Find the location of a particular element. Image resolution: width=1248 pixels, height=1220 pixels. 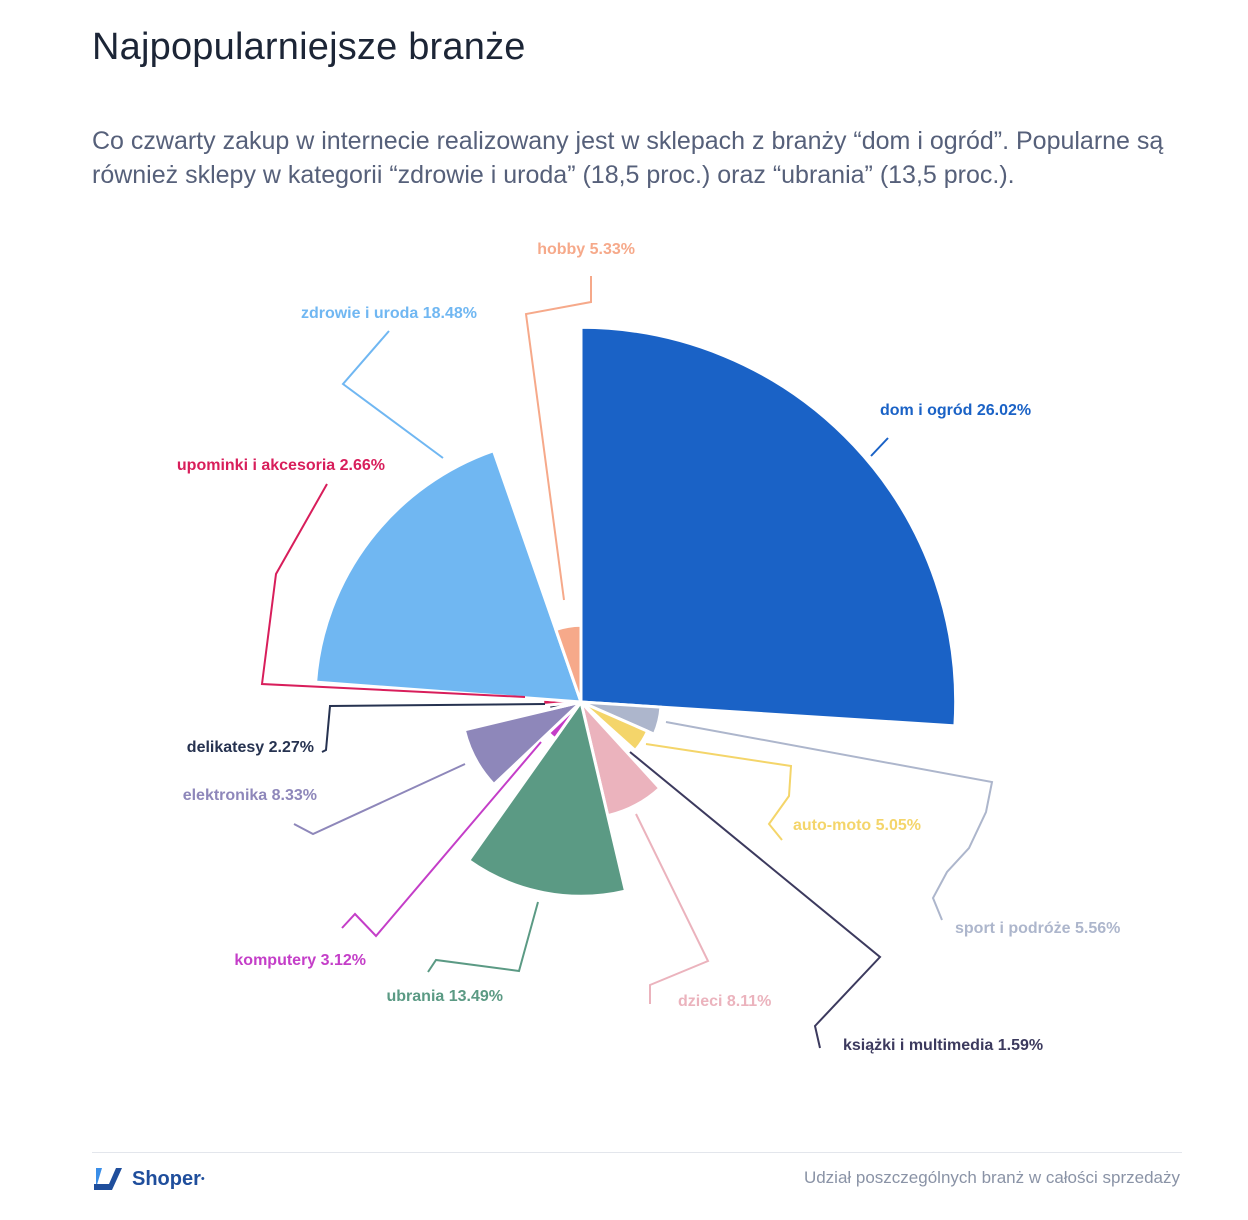

pie-slice-dom-i-ogrod is located at coordinates (768, 526).